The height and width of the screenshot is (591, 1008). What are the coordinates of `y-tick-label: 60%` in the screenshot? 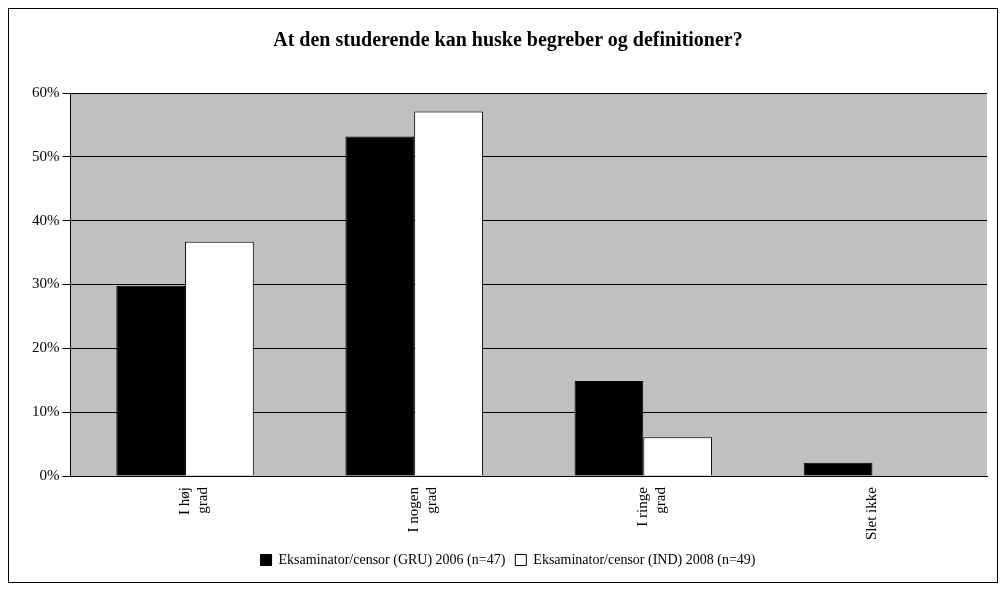 It's located at (46, 91).